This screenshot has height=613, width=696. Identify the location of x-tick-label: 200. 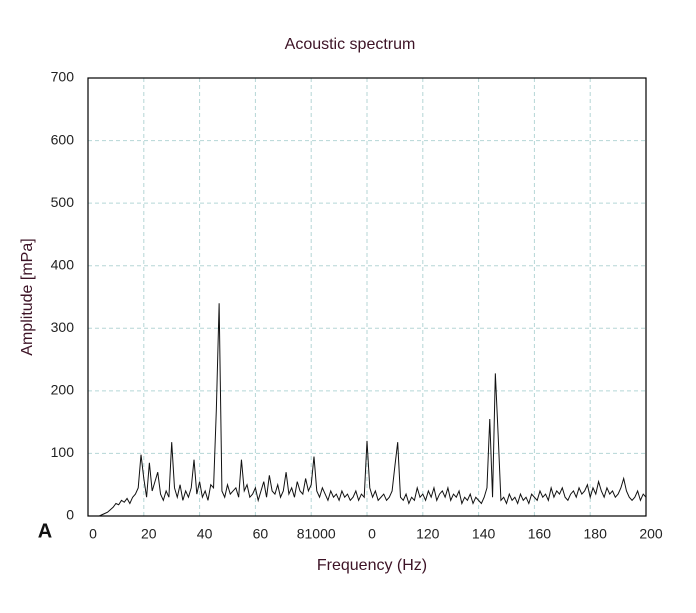
(651, 534).